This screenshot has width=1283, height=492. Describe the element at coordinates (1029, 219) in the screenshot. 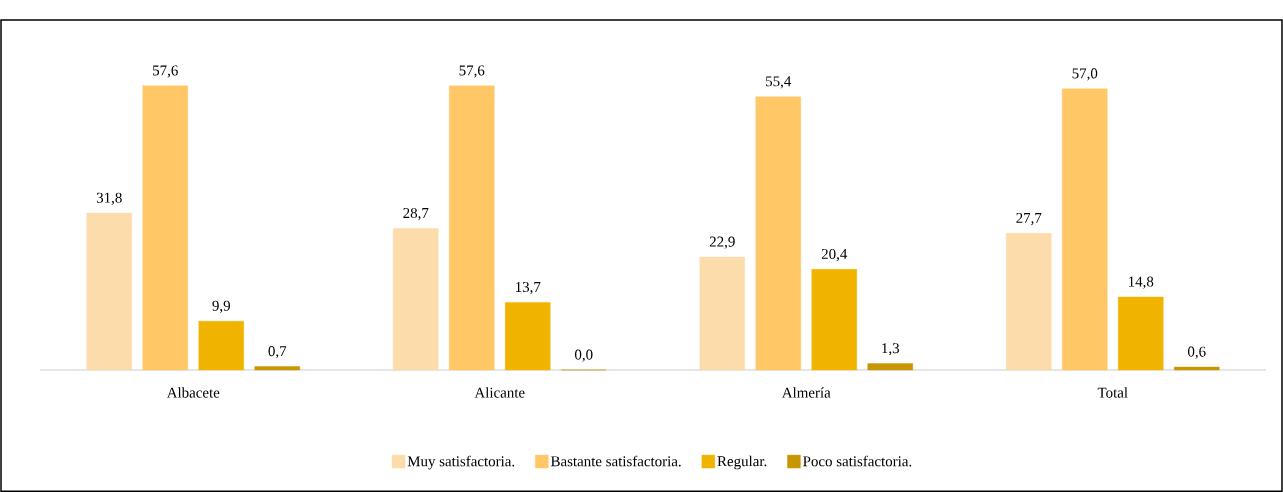

I see `data-label: 27,7` at that location.